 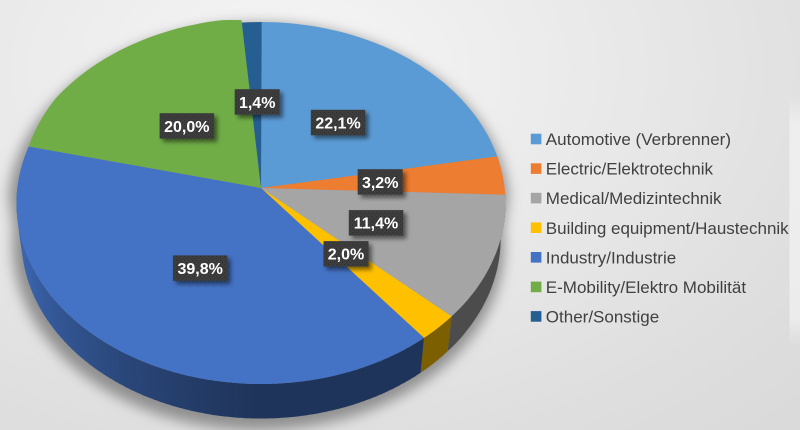 What do you see at coordinates (630, 169) in the screenshot?
I see `svg-text: Electric/Elektrotechnik` at bounding box center [630, 169].